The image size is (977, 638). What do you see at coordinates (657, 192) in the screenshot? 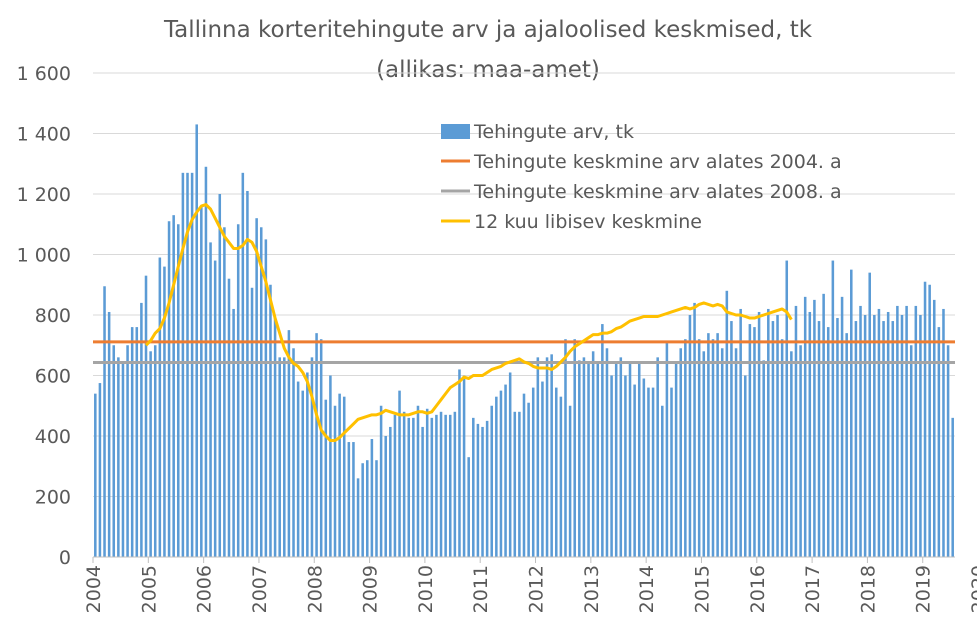
I see `legend-label: Tehingute keskmine arv alates 2008. a` at bounding box center [657, 192].